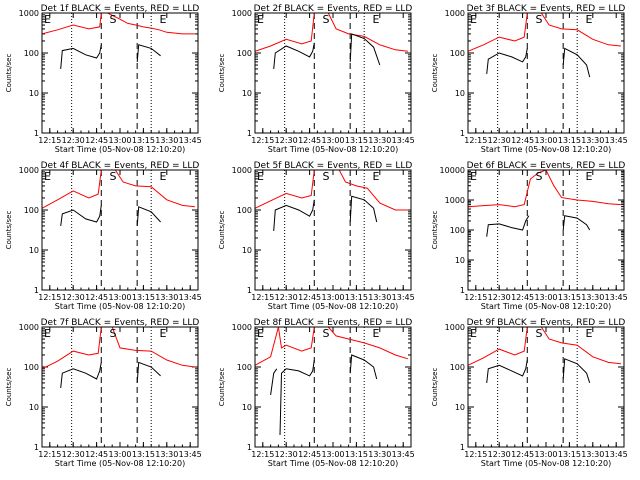 The width and height of the screenshot is (640, 480). What do you see at coordinates (546, 323) in the screenshot?
I see `panel-title: Det 9f BLACK = Events, RED = LLD` at bounding box center [546, 323].